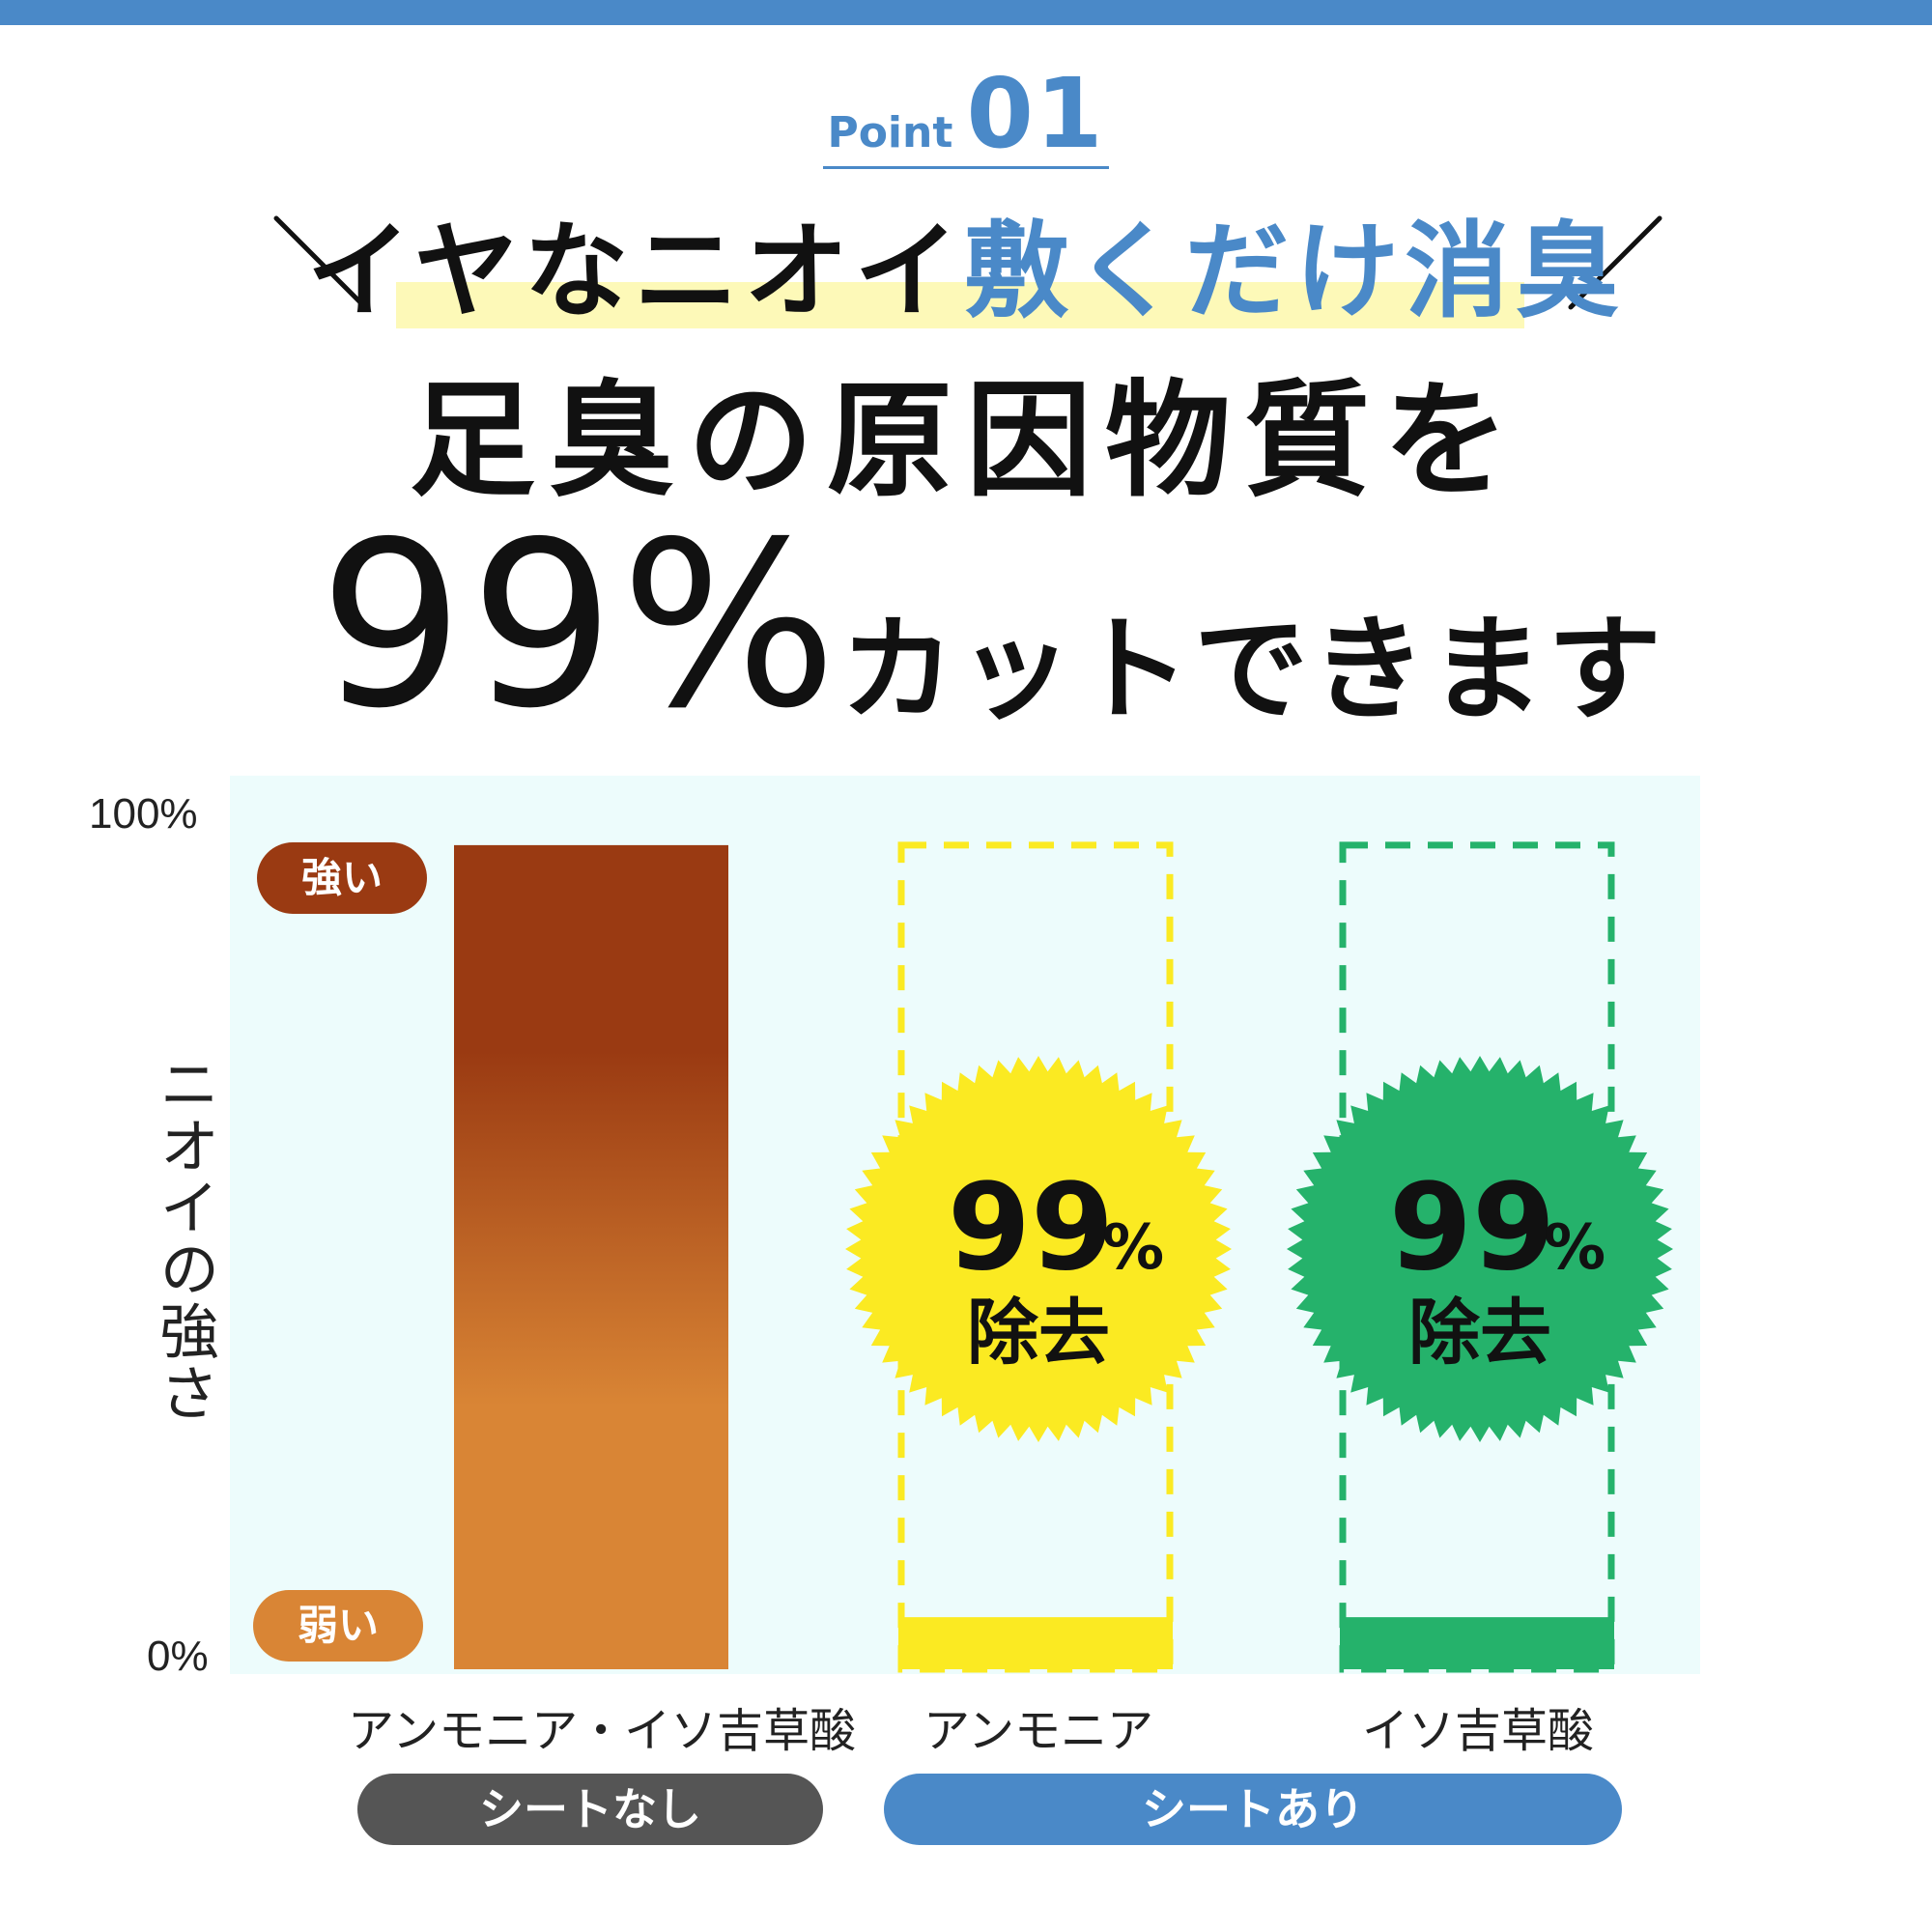 This screenshot has height=1932, width=1932. I want to click on top-accent-bar, so click(966, 12).